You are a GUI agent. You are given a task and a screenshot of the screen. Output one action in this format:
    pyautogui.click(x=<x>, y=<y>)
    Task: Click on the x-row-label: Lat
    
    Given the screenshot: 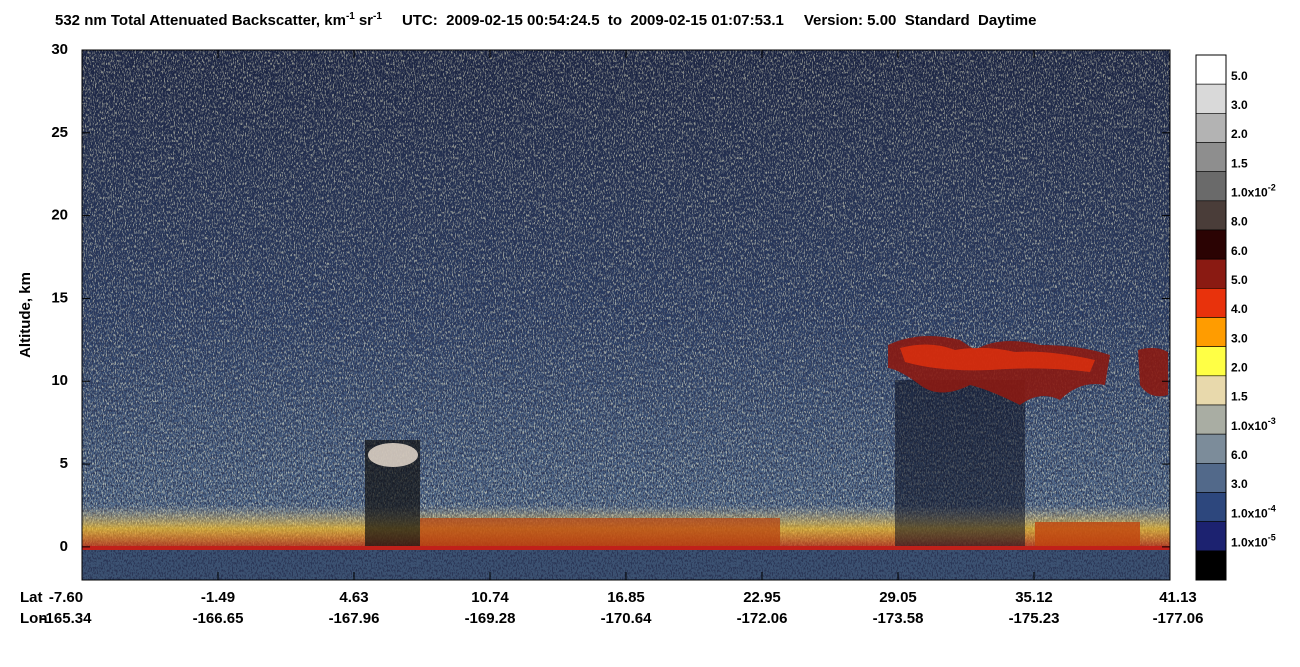 What is the action you would take?
    pyautogui.click(x=31, y=597)
    